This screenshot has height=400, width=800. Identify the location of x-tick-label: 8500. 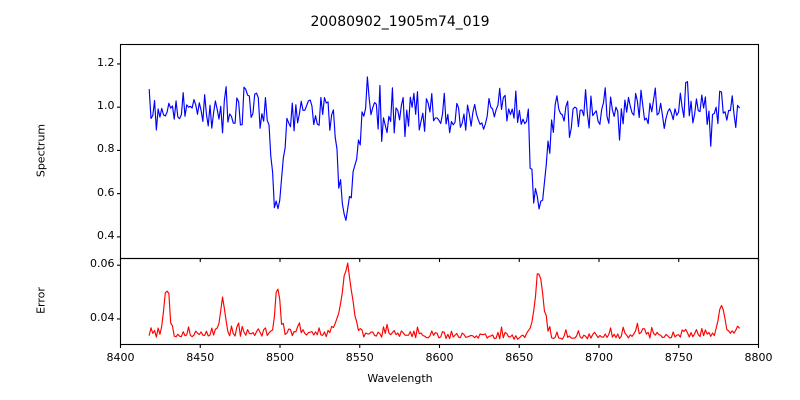
(280, 357).